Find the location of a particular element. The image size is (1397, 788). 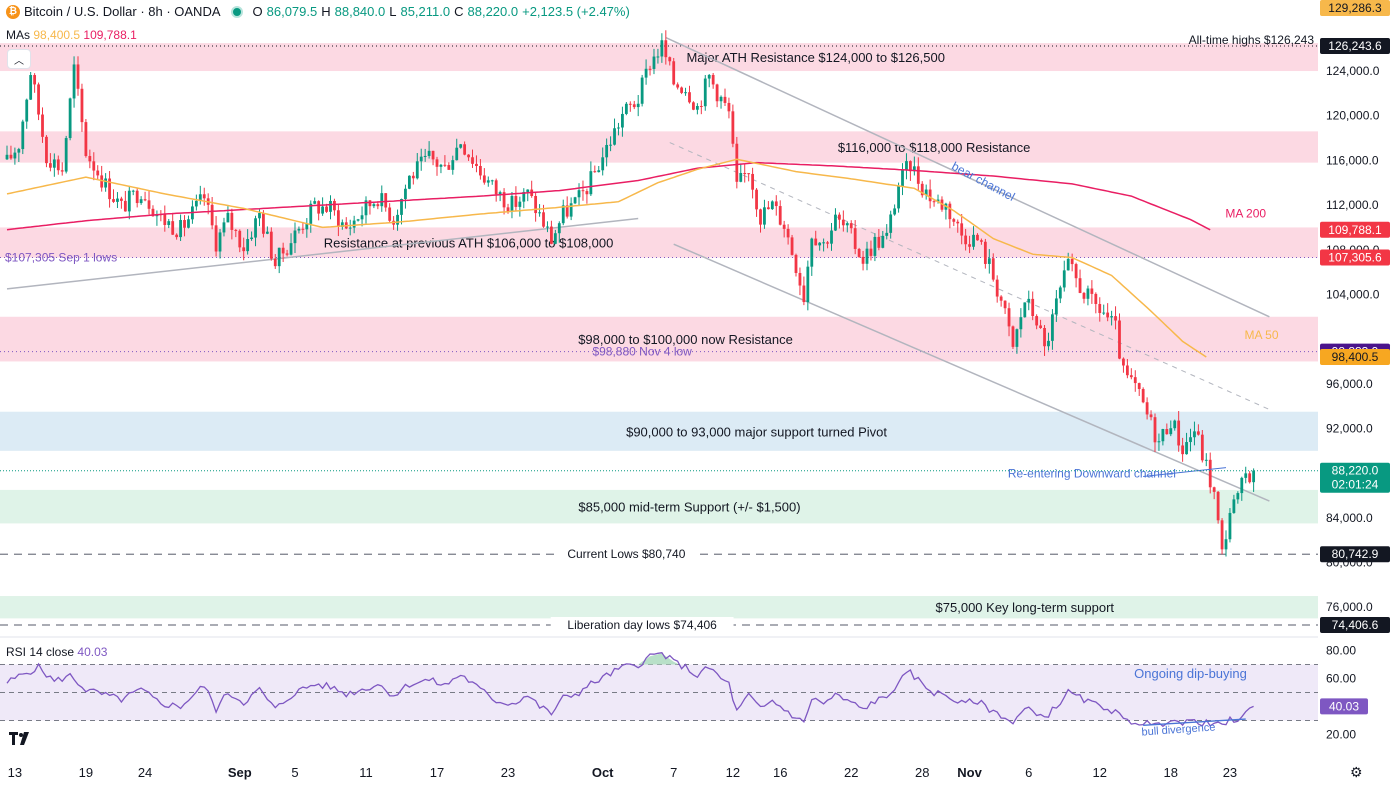

symbol-title: Bitcoin / U.S. Dollar · 8h · OANDA is located at coordinates (122, 11).